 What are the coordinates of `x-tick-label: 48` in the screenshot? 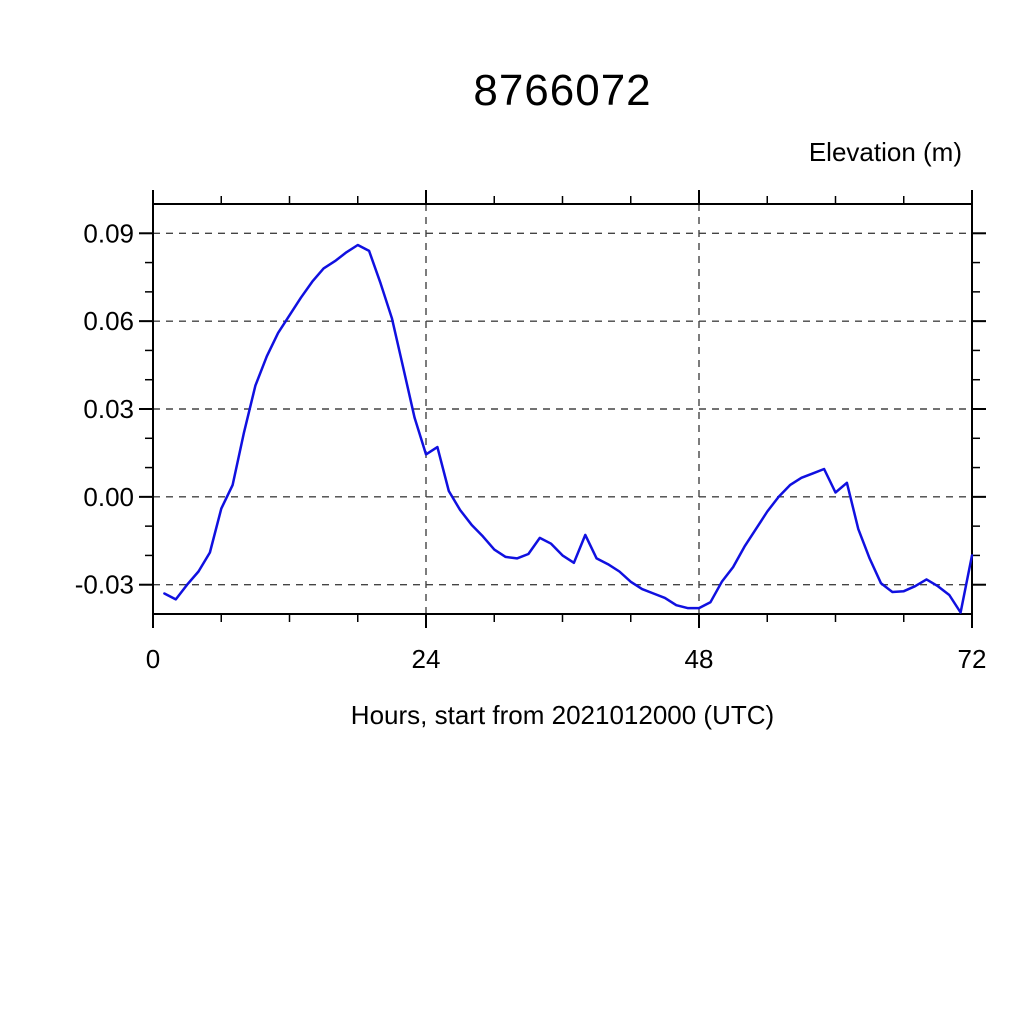 It's located at (699, 659).